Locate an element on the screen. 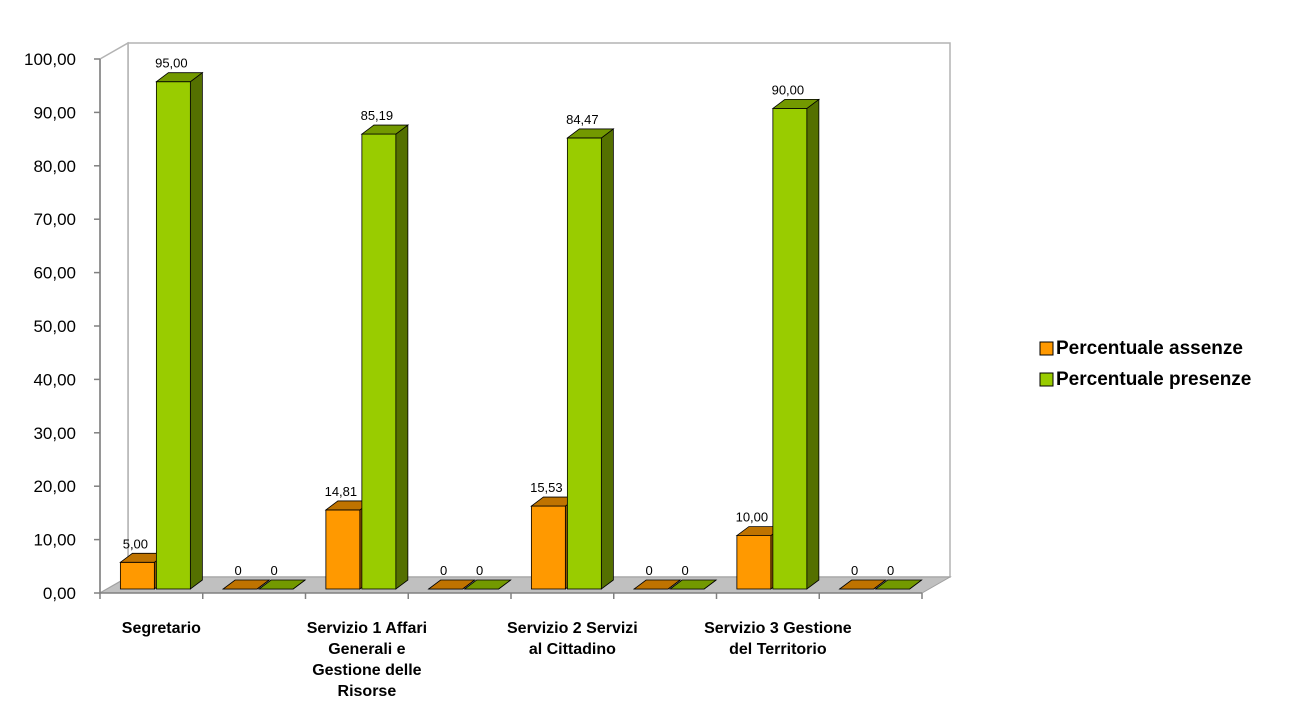 This screenshot has width=1305, height=711. chart-legend: Percentuale assenze Percentuale presenze is located at coordinates (1145, 364).